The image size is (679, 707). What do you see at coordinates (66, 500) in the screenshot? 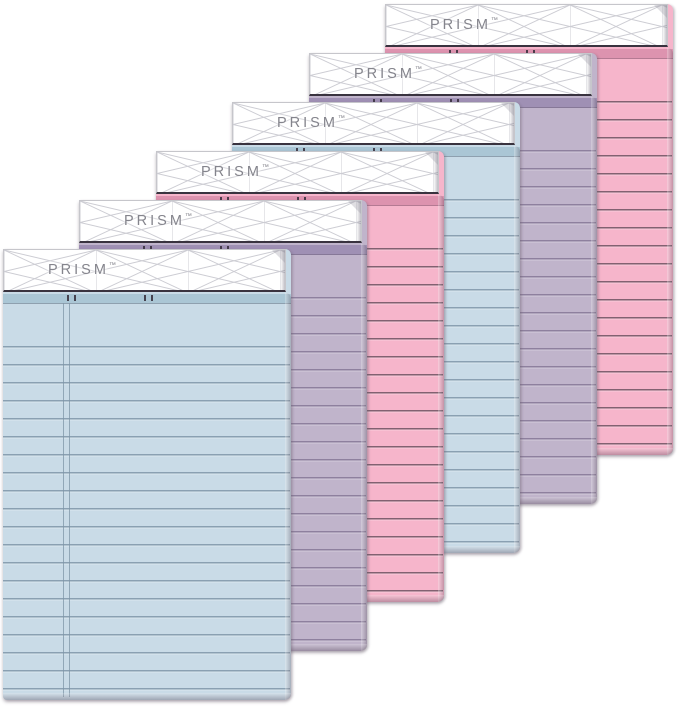
I see `margin-line` at bounding box center [66, 500].